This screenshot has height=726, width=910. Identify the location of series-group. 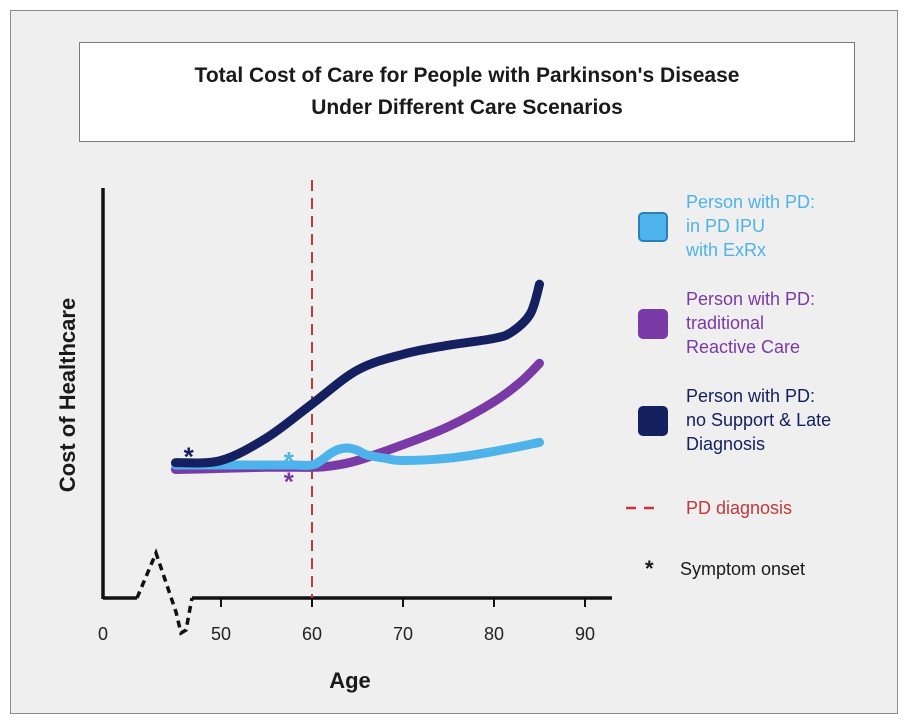
(357, 376).